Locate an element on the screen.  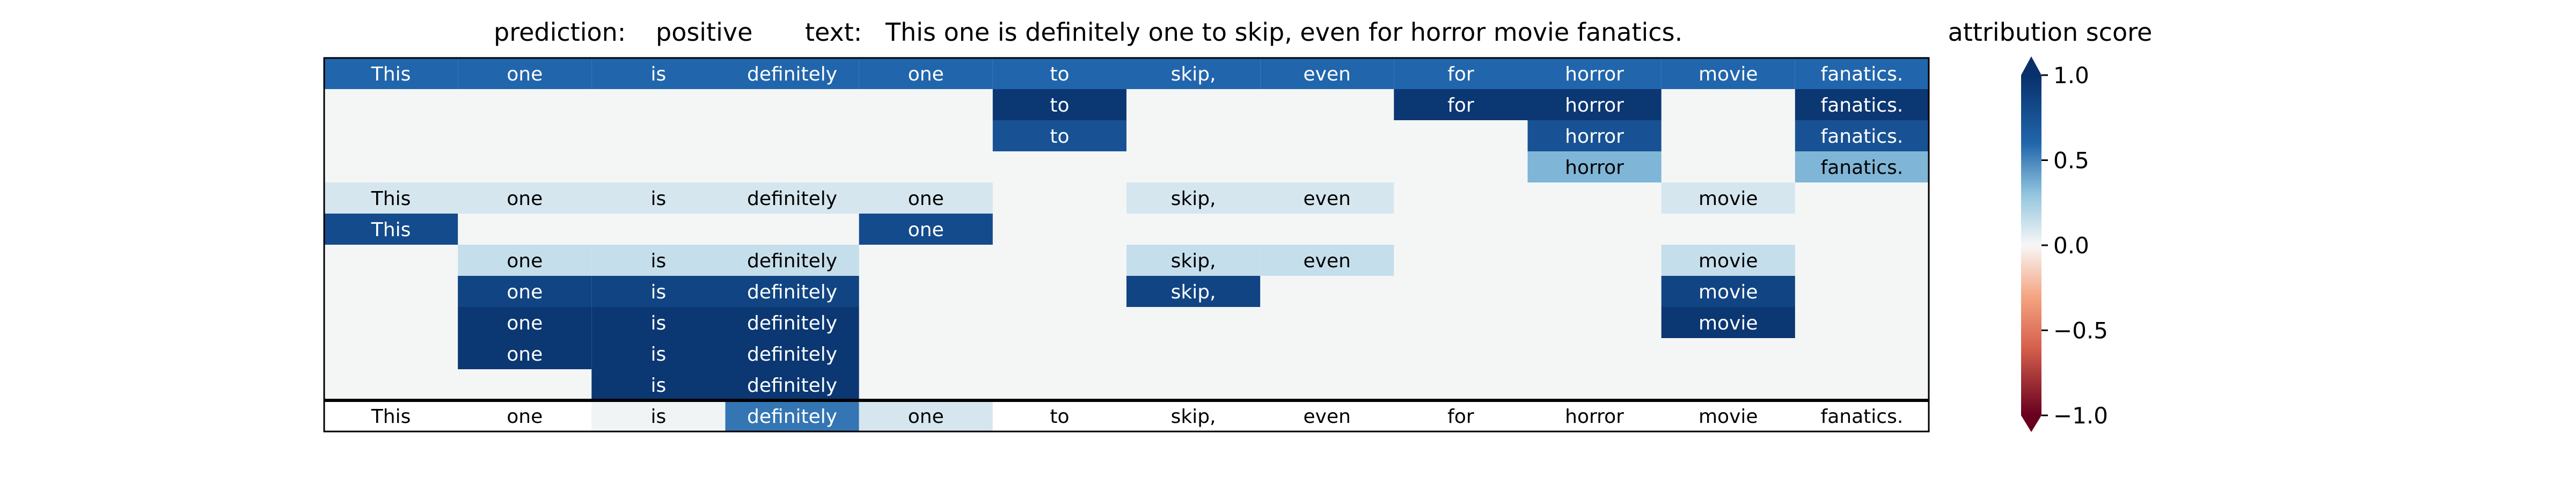
summary-cell-label: fanatics. is located at coordinates (1862, 417).